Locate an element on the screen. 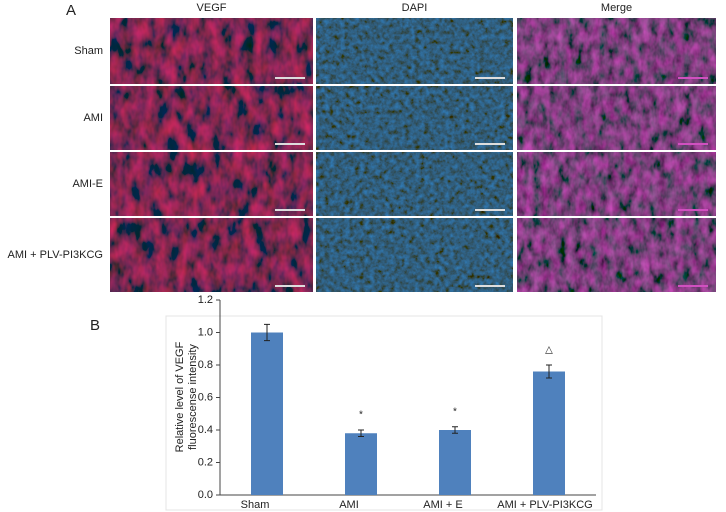 The height and width of the screenshot is (512, 726). row-label: AMI is located at coordinates (93, 118).